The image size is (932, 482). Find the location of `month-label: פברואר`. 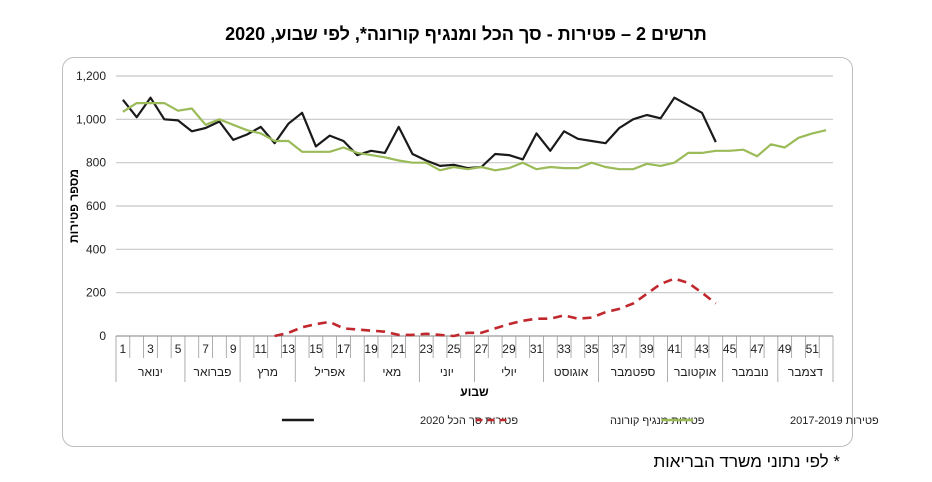

month-label: פברואר is located at coordinates (213, 372).